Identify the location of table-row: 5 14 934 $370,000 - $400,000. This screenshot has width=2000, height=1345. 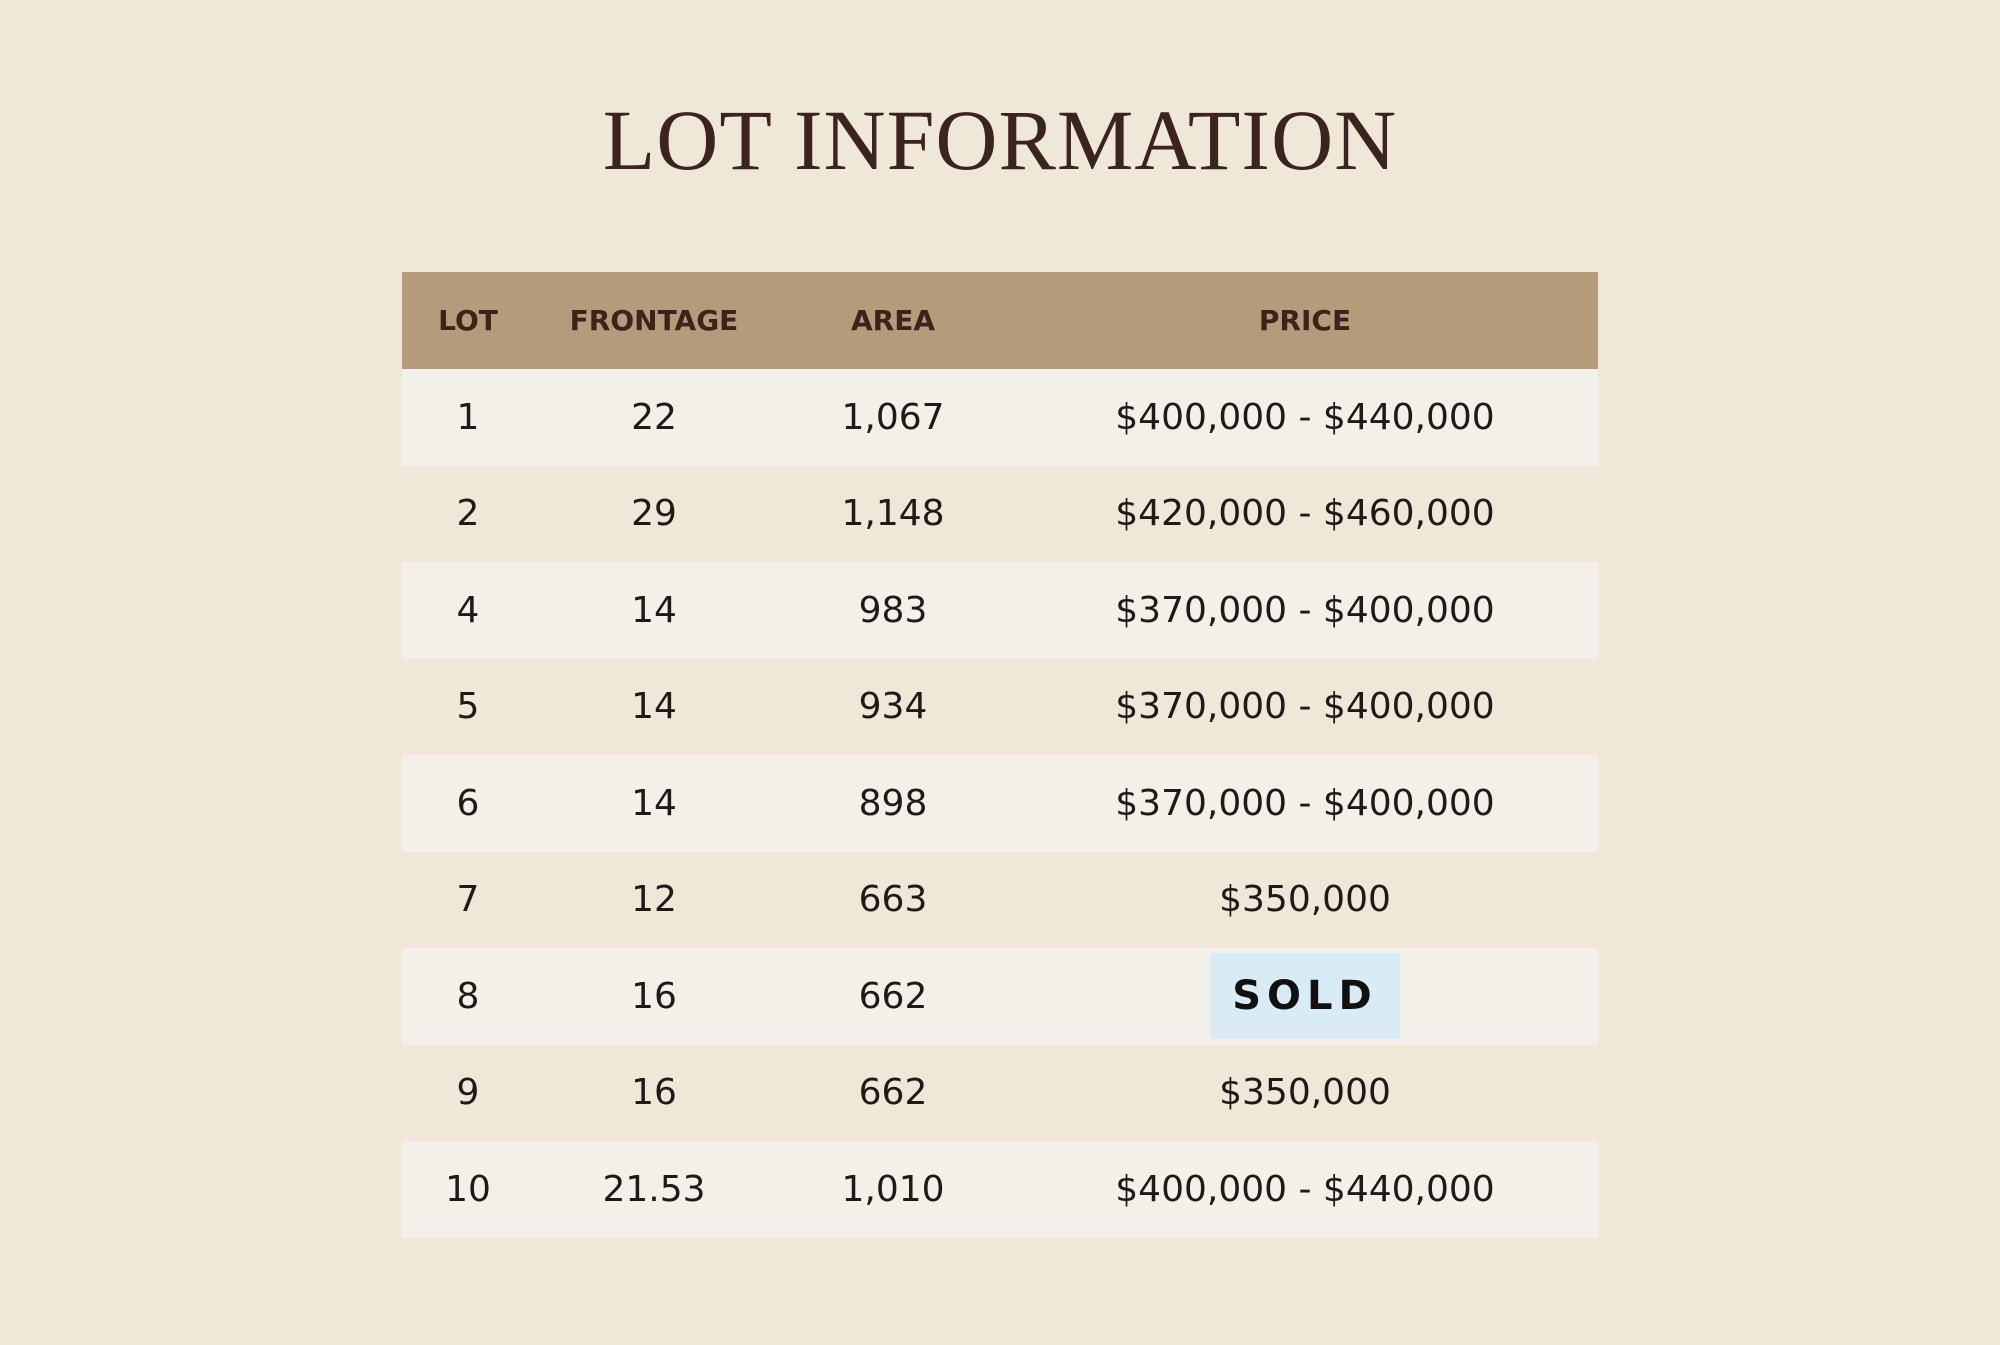
(1000, 707).